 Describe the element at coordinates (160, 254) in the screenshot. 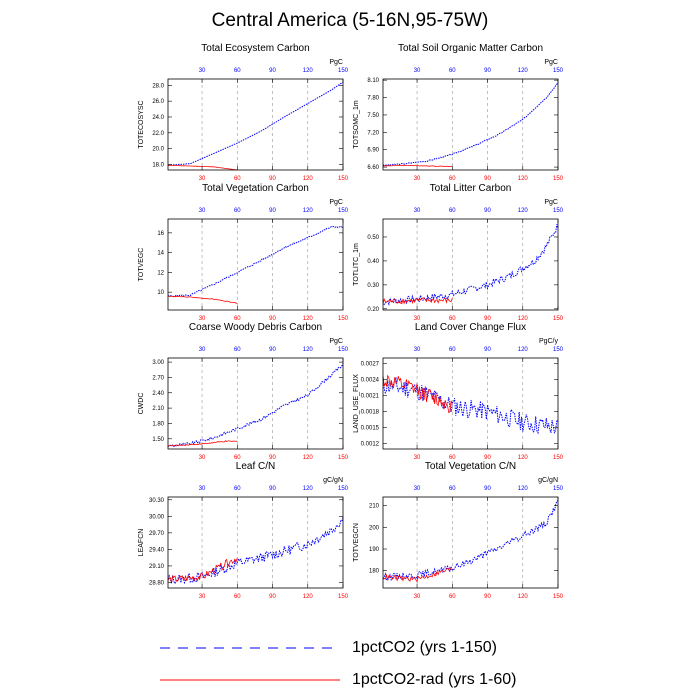

I see `y-tick-label: 14` at that location.